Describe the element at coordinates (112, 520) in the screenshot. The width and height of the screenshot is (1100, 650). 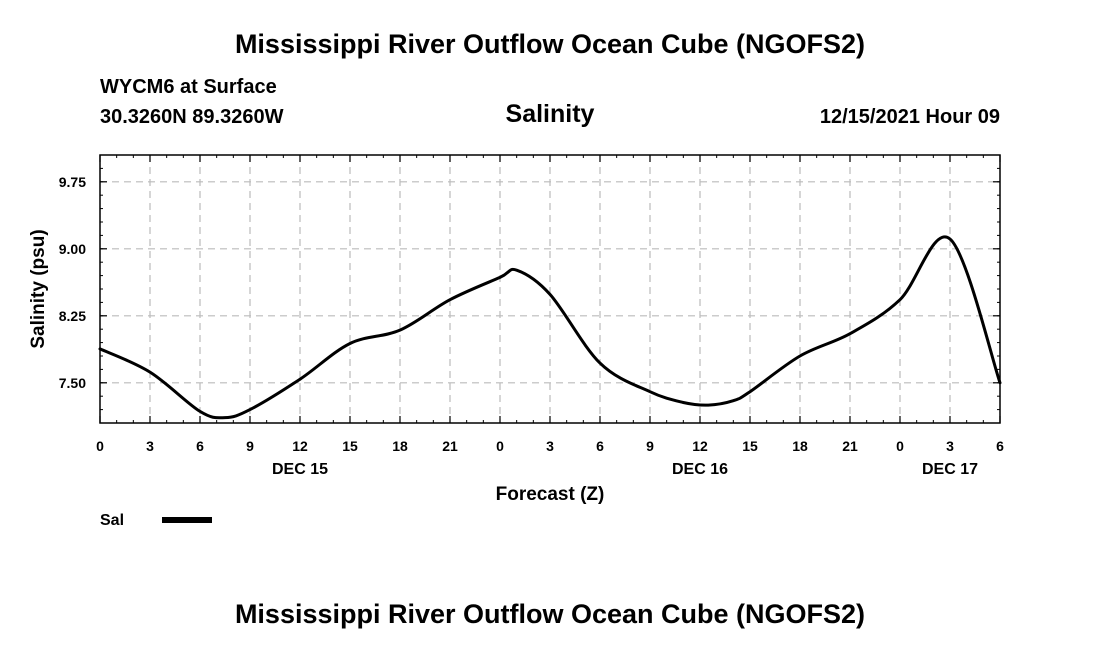
I see `legend-label-sal: Sal` at that location.